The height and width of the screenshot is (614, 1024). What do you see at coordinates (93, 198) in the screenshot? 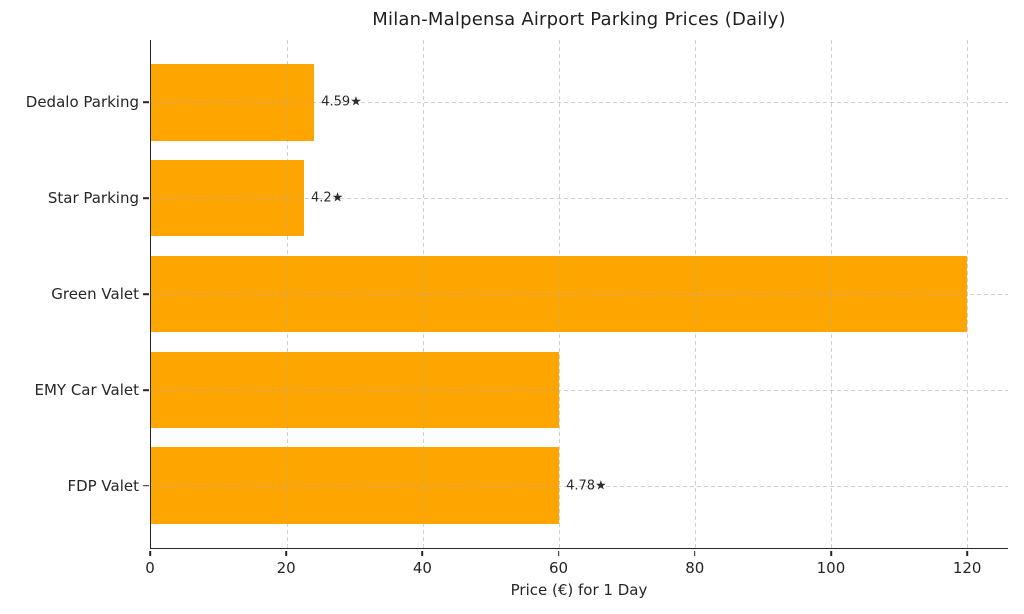
I see `y-label-star-parking: Star Parking` at bounding box center [93, 198].